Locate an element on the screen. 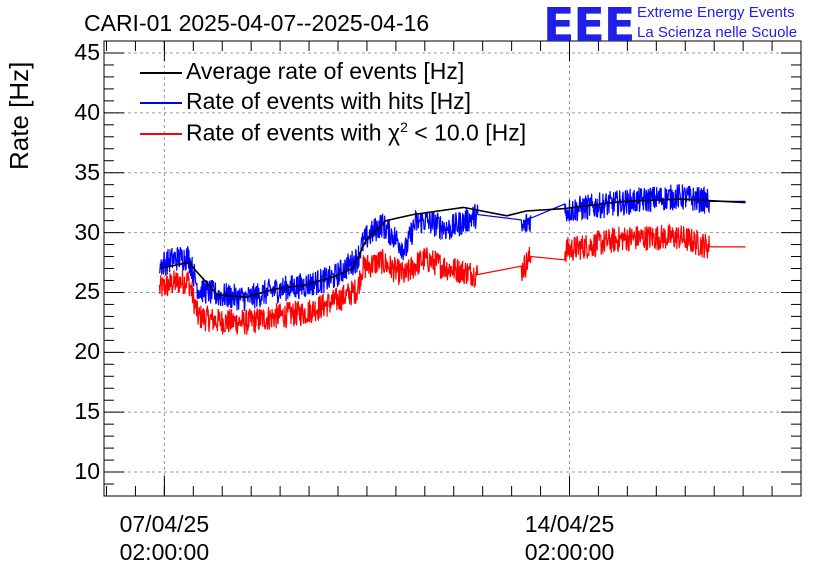  y-tick-label: 40 is located at coordinates (87, 111).